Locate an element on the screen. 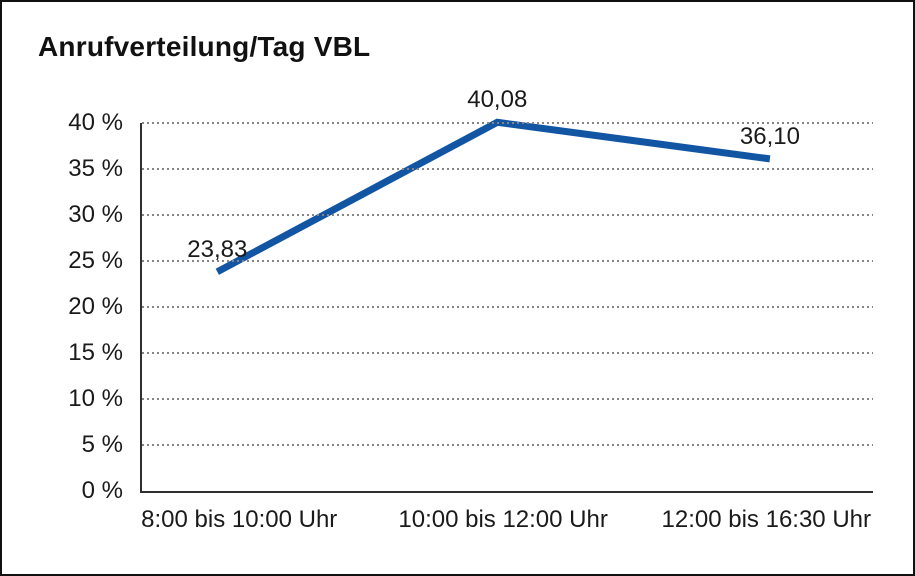 The height and width of the screenshot is (576, 915). y-tick-label: 25 % is located at coordinates (95, 260).